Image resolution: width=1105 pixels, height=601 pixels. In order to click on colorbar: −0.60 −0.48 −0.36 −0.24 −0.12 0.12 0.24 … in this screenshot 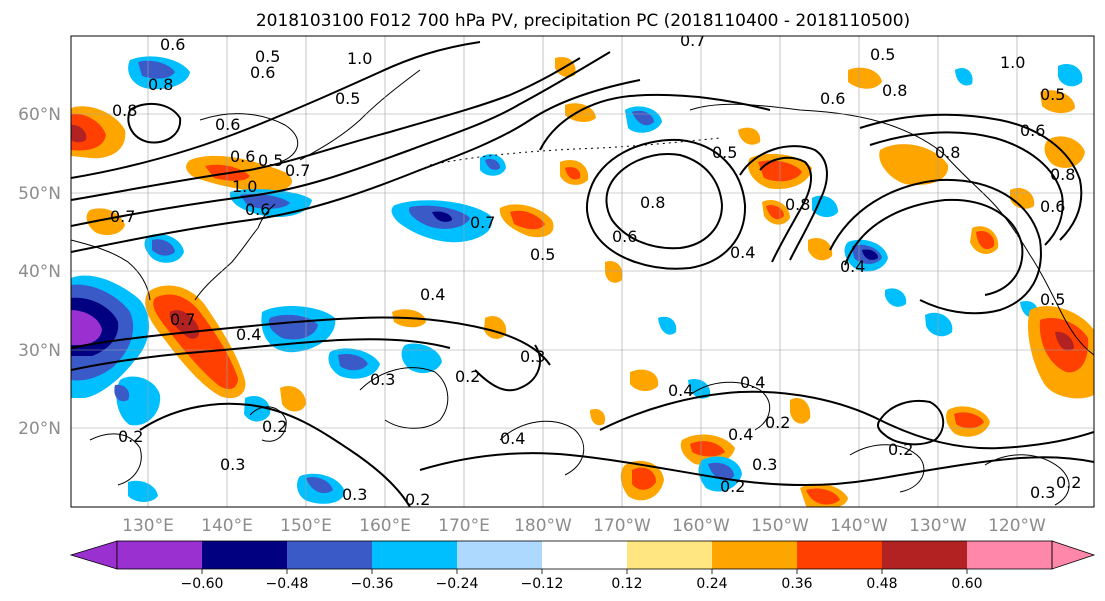, I will do `click(582, 566)`.